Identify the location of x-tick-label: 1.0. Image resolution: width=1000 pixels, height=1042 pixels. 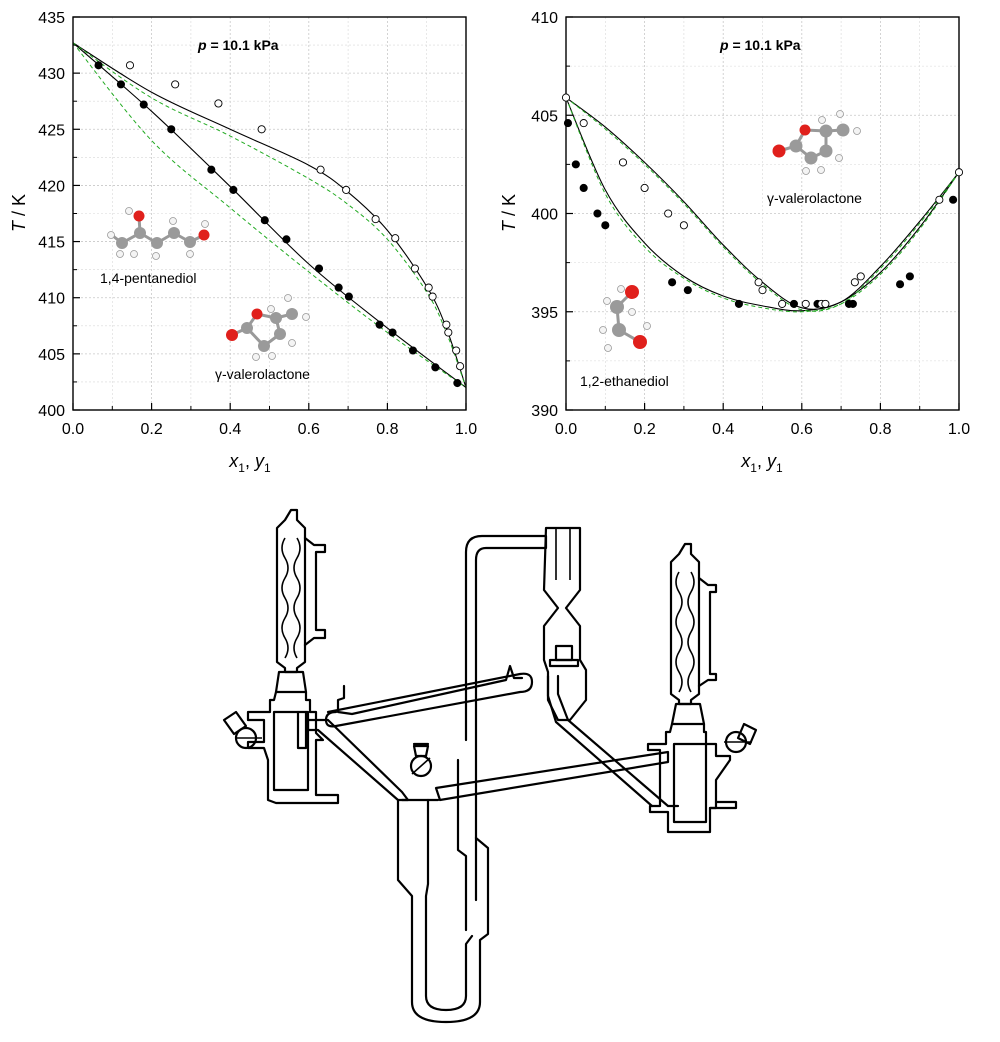
(959, 429).